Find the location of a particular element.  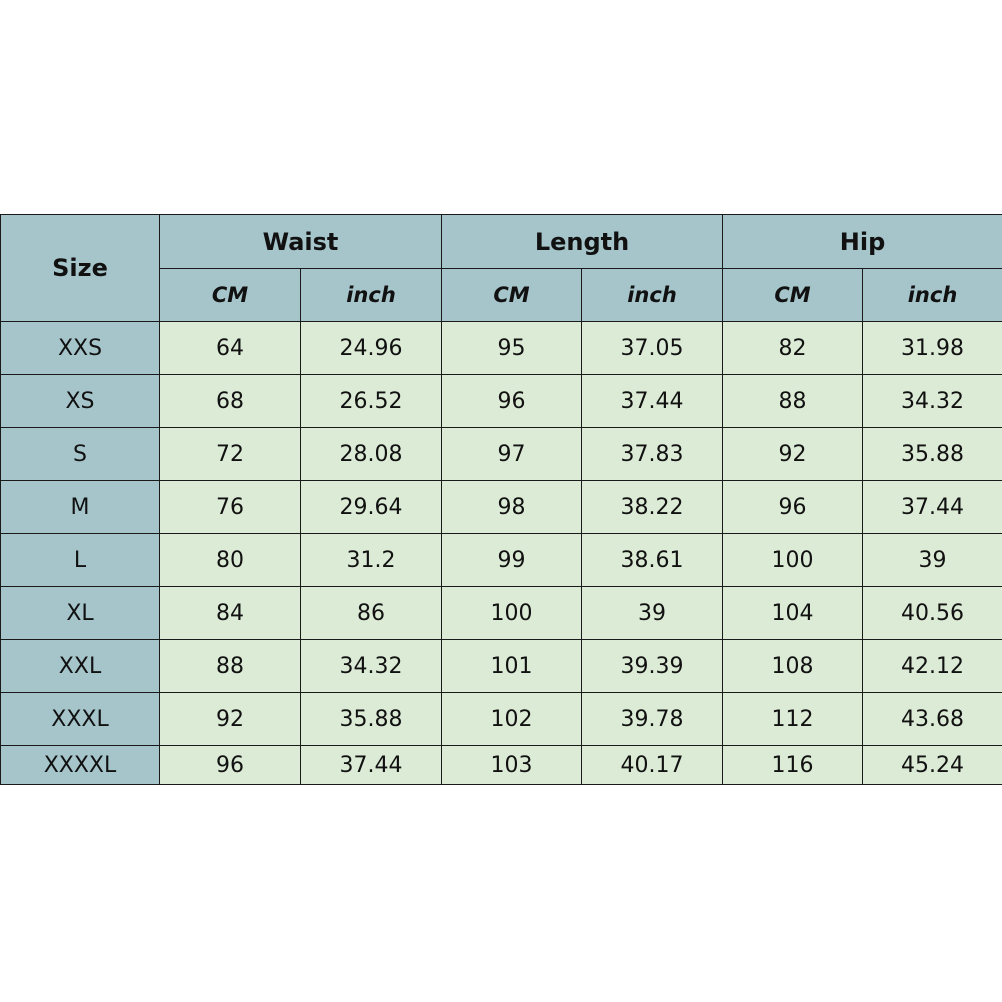

hip-header: Hip is located at coordinates (862, 241).